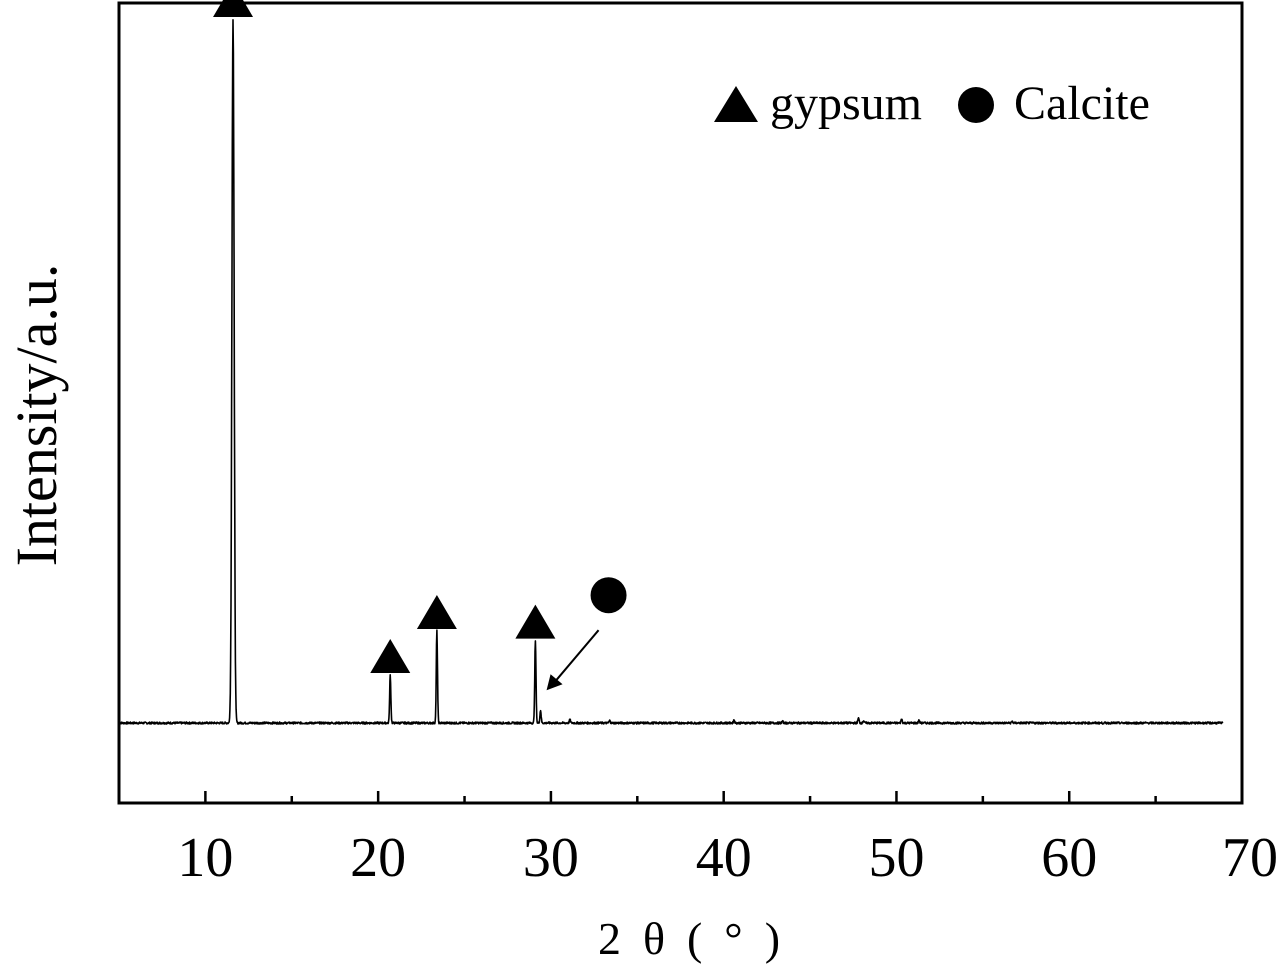 This screenshot has height=966, width=1280. I want to click on x-tick-label: 30, so click(551, 858).